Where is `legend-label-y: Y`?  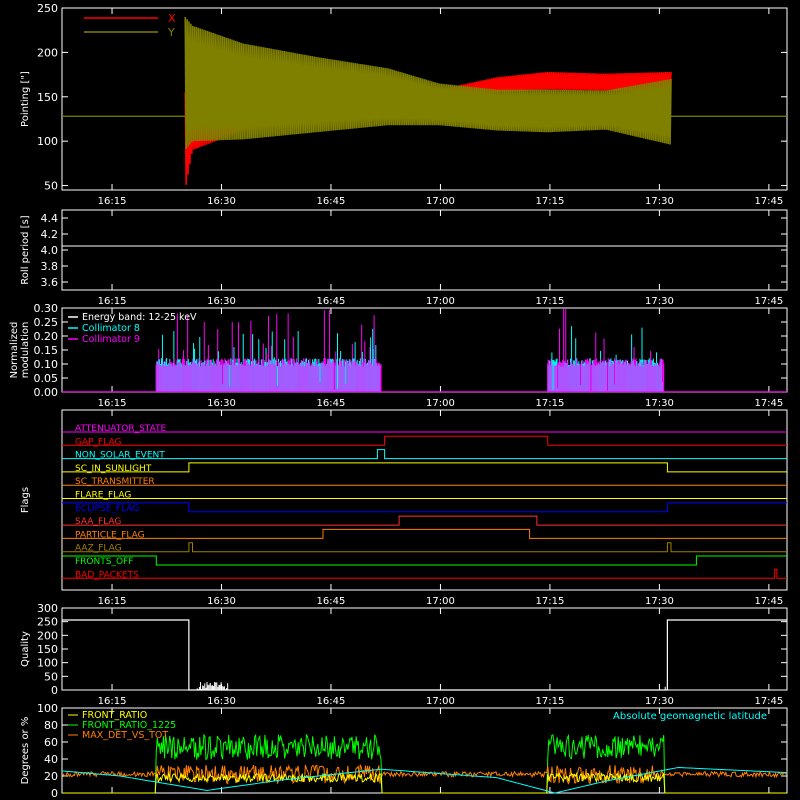
legend-label-y: Y is located at coordinates (171, 32).